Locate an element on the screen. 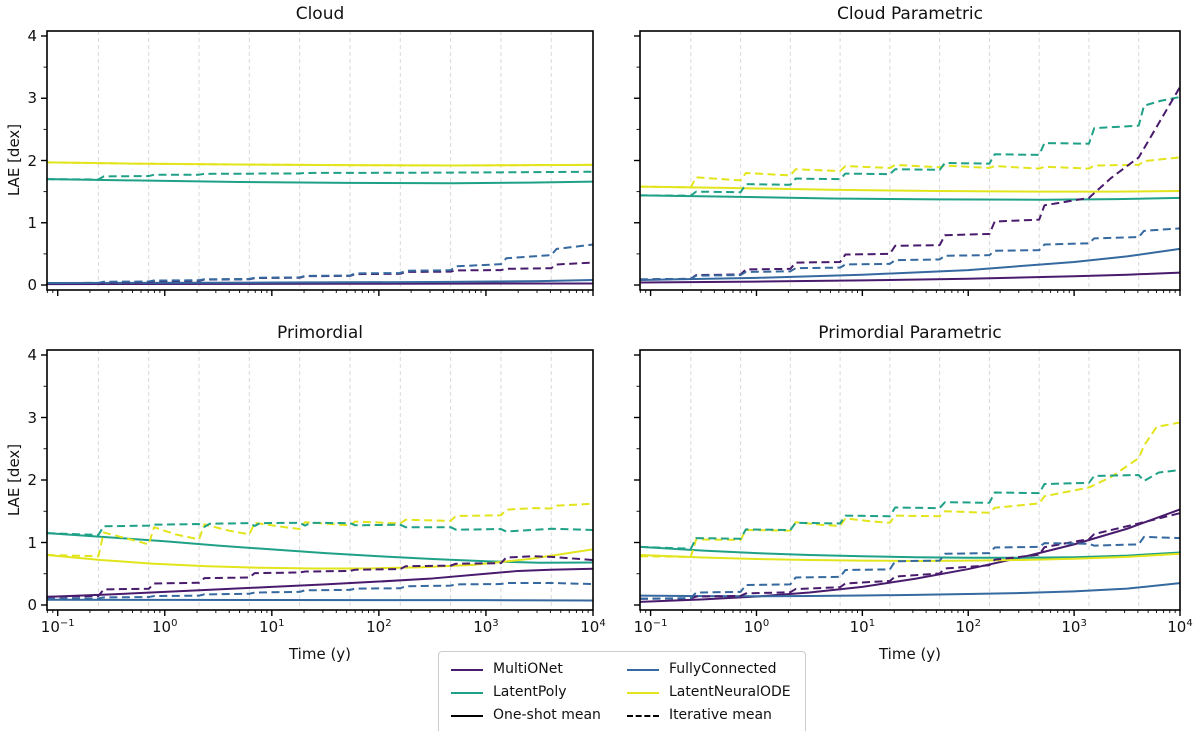 The image size is (1200, 731). panel-title-primordial-parametric: Primordial Parametric is located at coordinates (910, 333).